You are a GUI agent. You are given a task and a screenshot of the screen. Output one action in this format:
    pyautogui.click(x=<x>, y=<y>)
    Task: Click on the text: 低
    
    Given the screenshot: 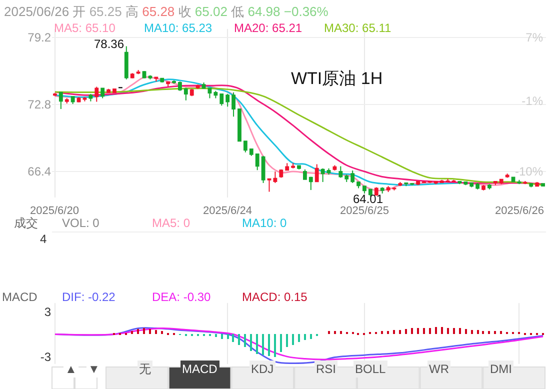 What is the action you would take?
    pyautogui.click(x=237, y=11)
    